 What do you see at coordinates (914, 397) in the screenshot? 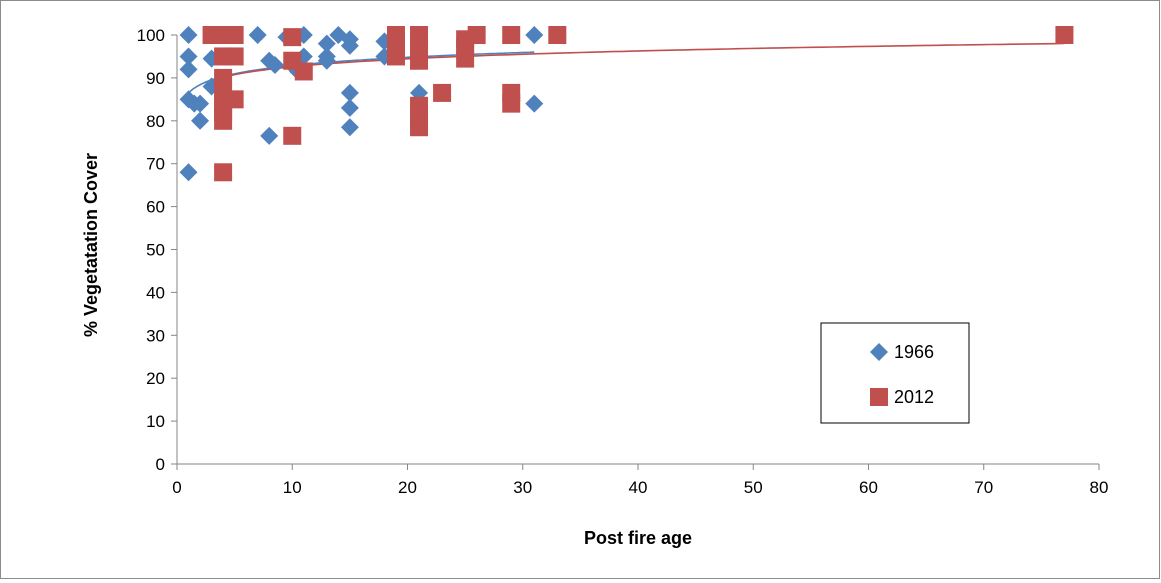
I see `legend-label-2012: 2012` at bounding box center [914, 397].